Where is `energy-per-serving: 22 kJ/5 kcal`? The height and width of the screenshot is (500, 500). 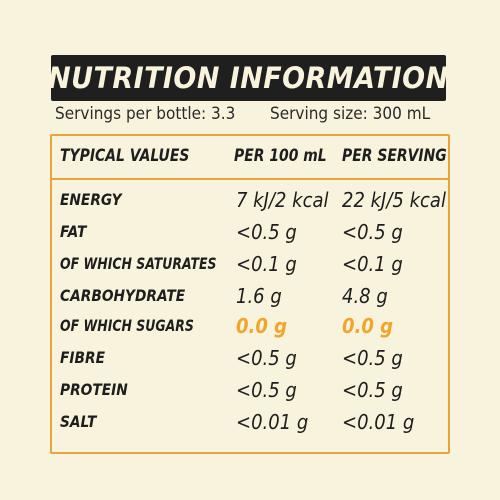 energy-per-serving: 22 kJ/5 kcal is located at coordinates (394, 200).